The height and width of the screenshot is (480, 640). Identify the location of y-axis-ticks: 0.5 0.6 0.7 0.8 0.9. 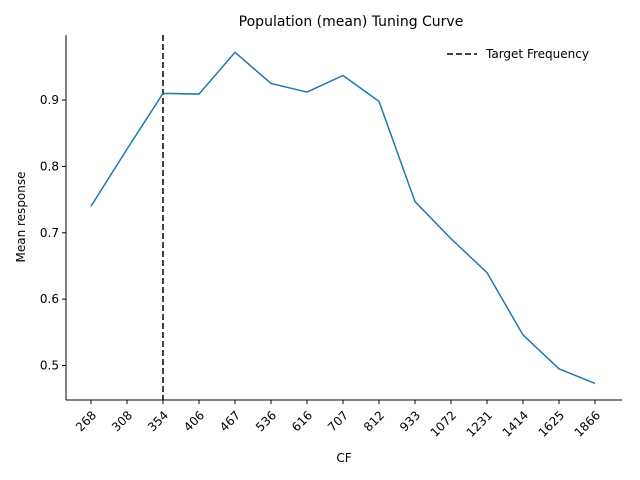
(53, 232).